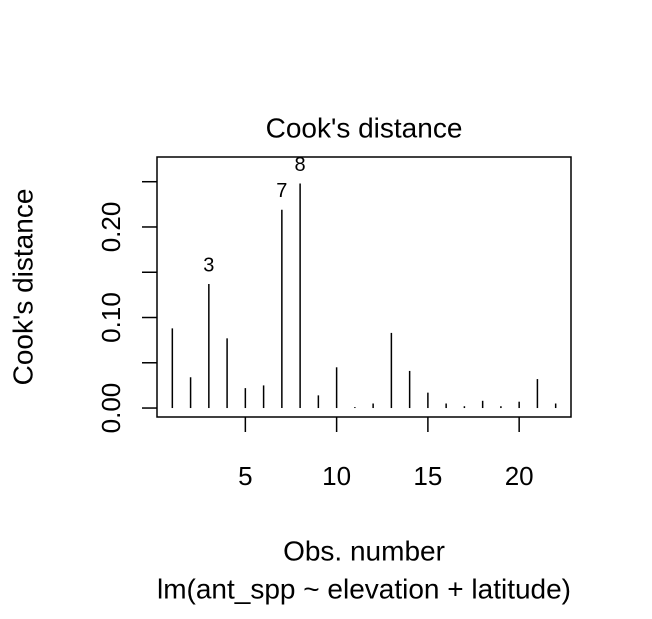 The height and width of the screenshot is (619, 652). I want to click on chart-title: Cook's distance, so click(364, 127).